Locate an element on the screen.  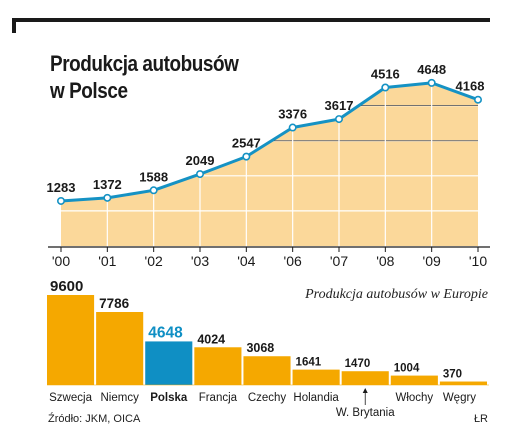
category-pointer-arrow is located at coordinates (365, 390).